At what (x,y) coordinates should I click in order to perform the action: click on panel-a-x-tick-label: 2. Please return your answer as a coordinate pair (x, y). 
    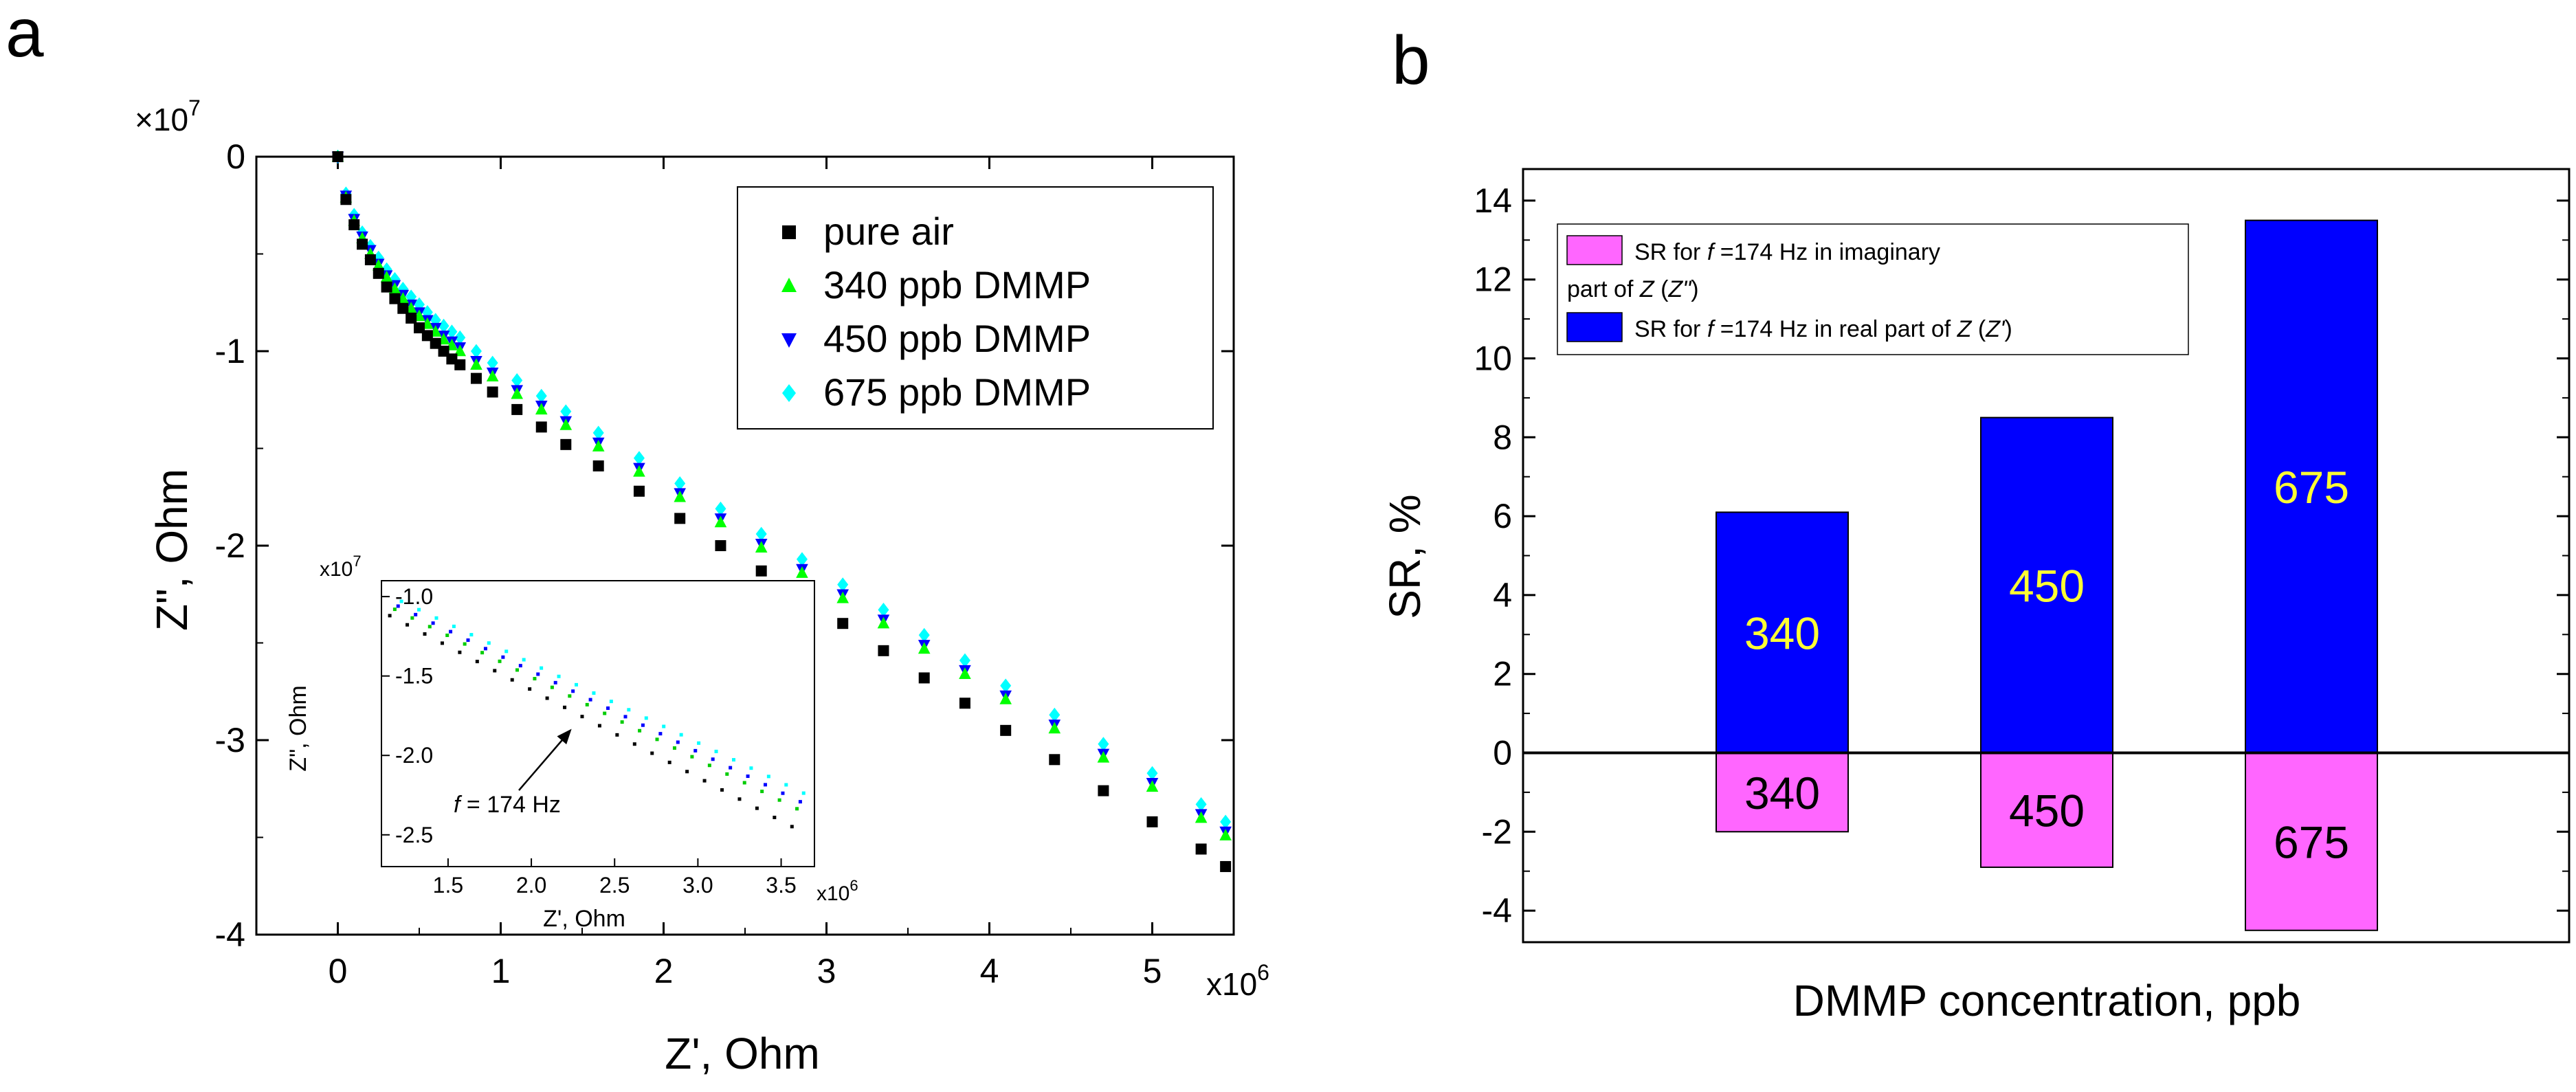
    Looking at the image, I should click on (664, 971).